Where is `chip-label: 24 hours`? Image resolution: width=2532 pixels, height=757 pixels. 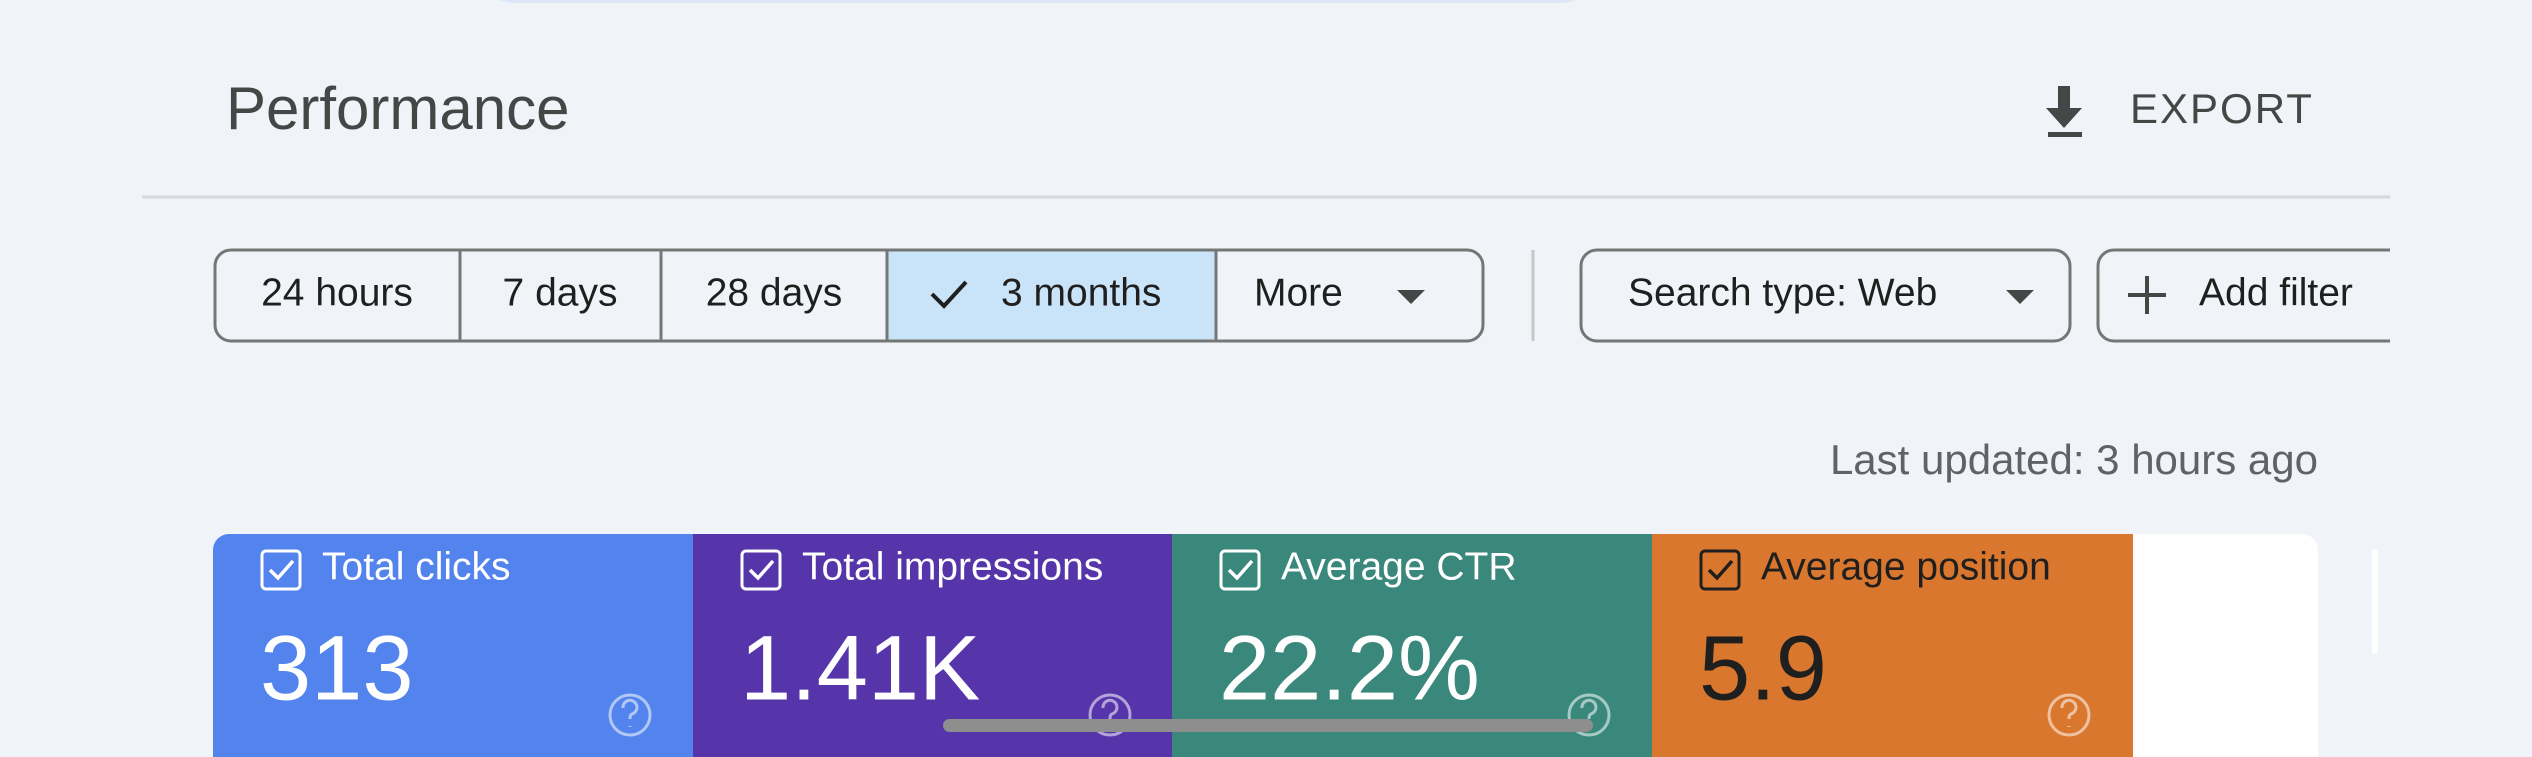
chip-label: 24 hours is located at coordinates (337, 292).